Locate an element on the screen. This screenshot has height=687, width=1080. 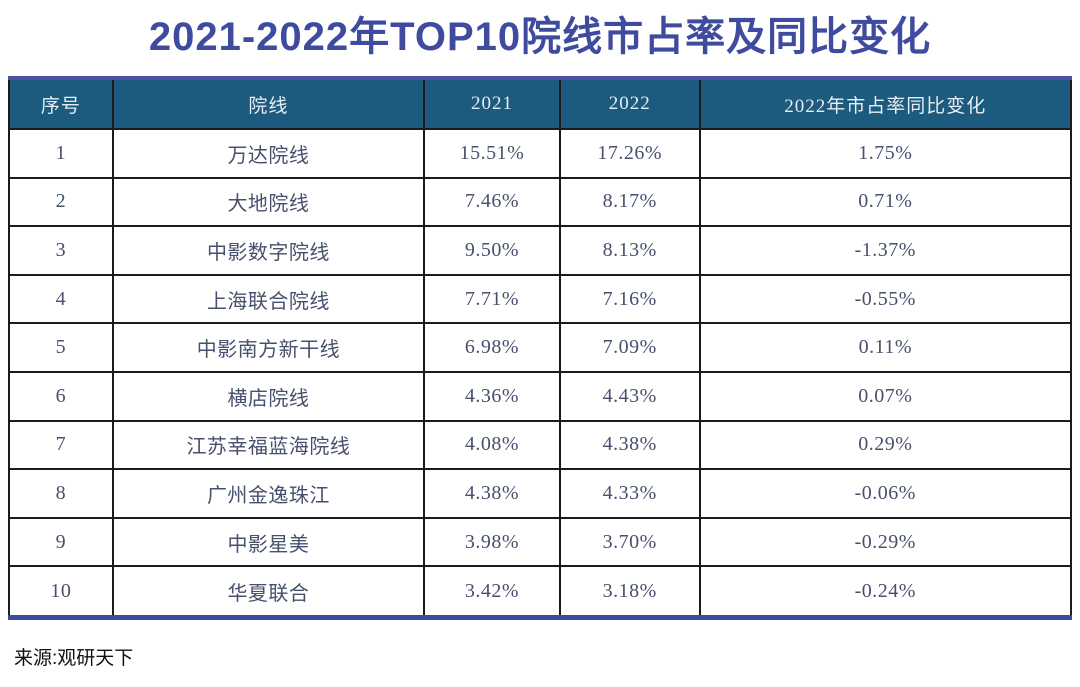
cell-yoy-change: 0.29% is located at coordinates (885, 445).